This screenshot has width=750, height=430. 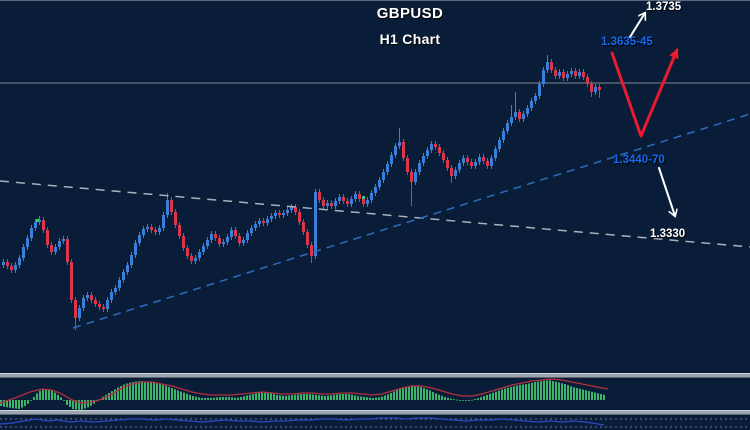 I want to click on arrow-down-target, so click(x=666, y=191).